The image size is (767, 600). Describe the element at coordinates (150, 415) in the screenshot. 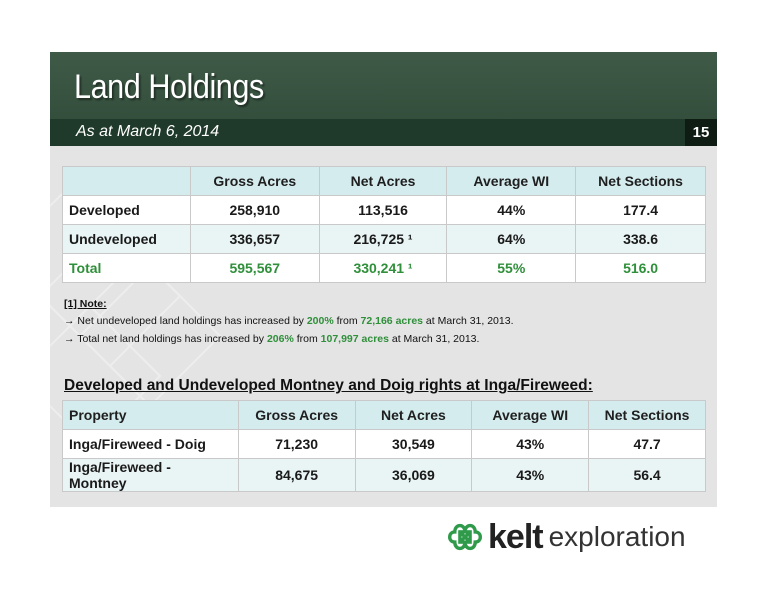

I see `column-header: Property` at that location.